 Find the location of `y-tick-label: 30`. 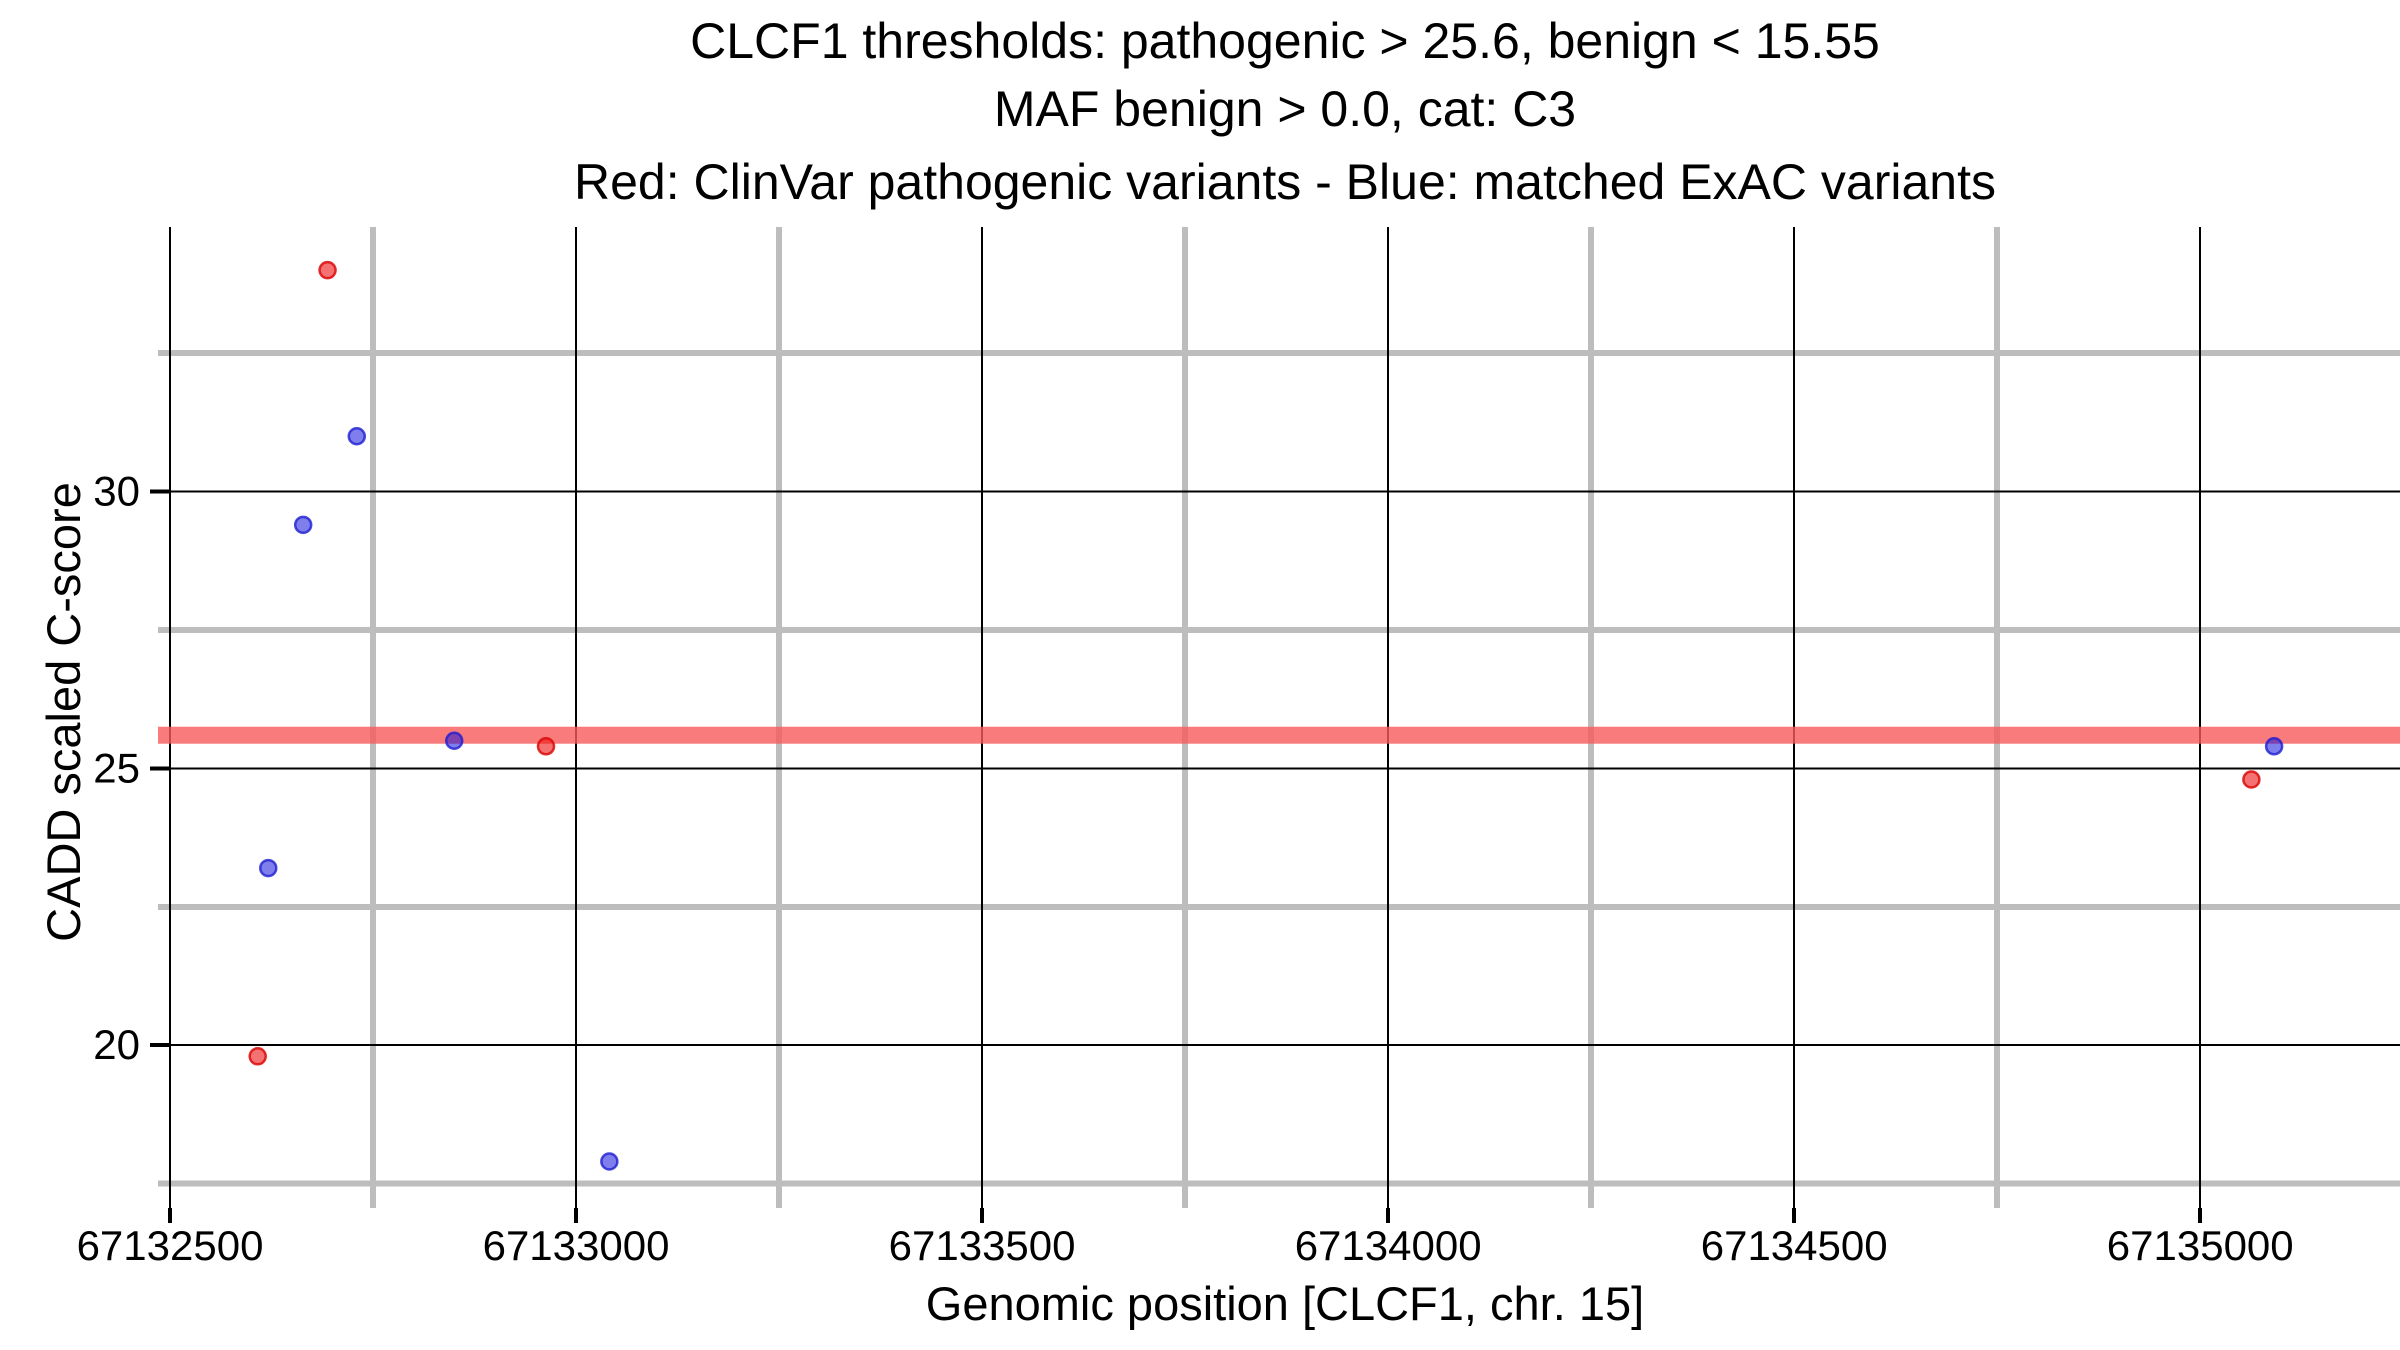

y-tick-label: 30 is located at coordinates (116, 491).